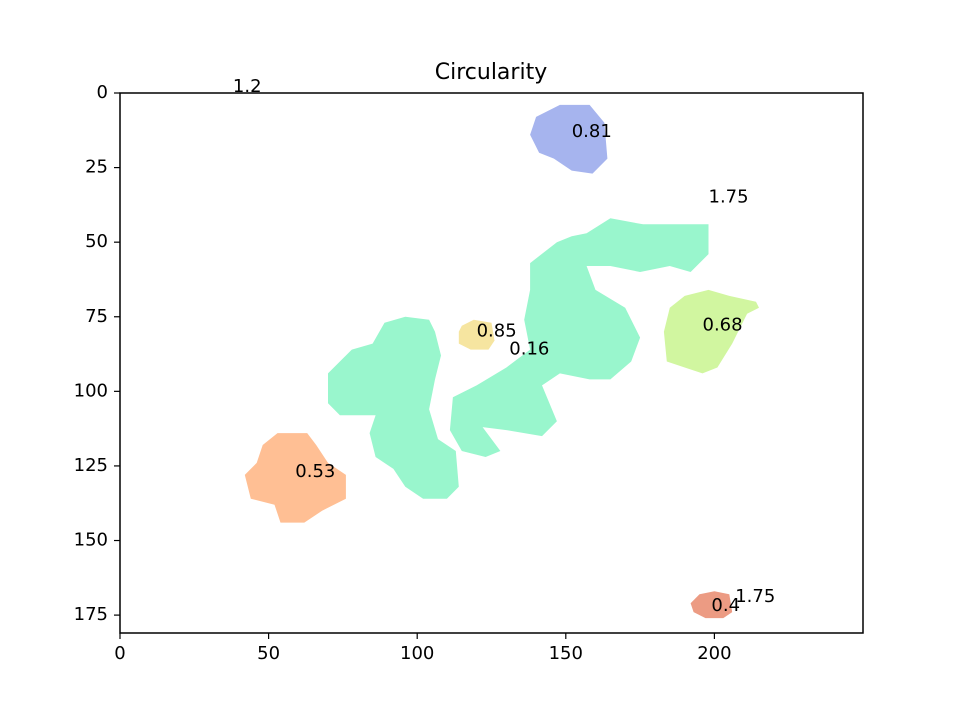 The height and width of the screenshot is (720, 960). Describe the element at coordinates (102, 92) in the screenshot. I see `y-tick-label: 0` at that location.